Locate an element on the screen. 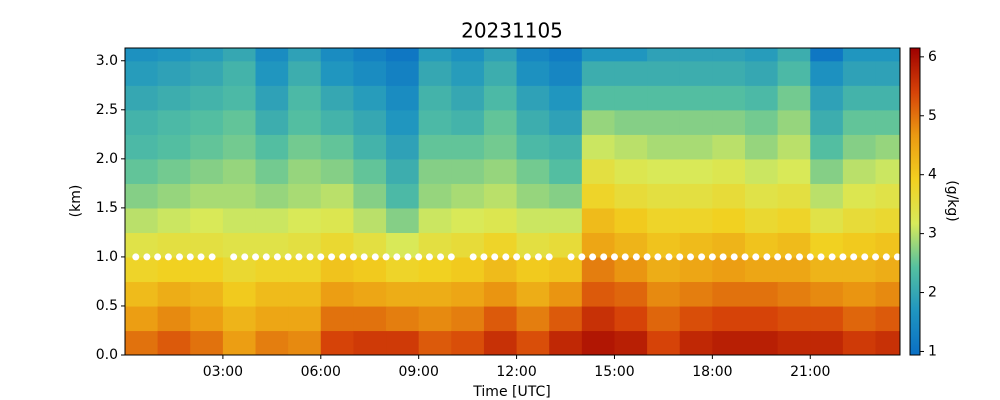 This screenshot has width=1000, height=400. y-tick-label: 2.5 is located at coordinates (107, 110).